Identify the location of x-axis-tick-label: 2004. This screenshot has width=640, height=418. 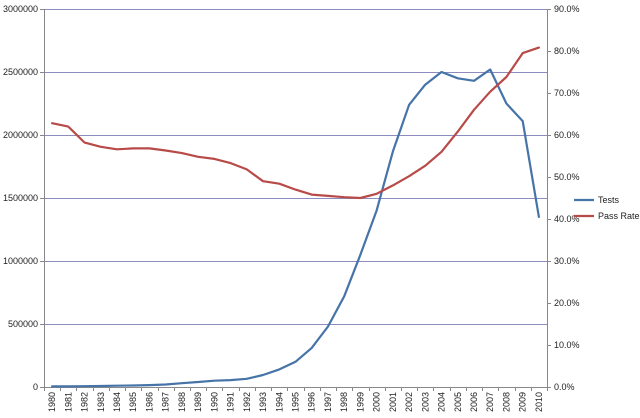
(442, 402).